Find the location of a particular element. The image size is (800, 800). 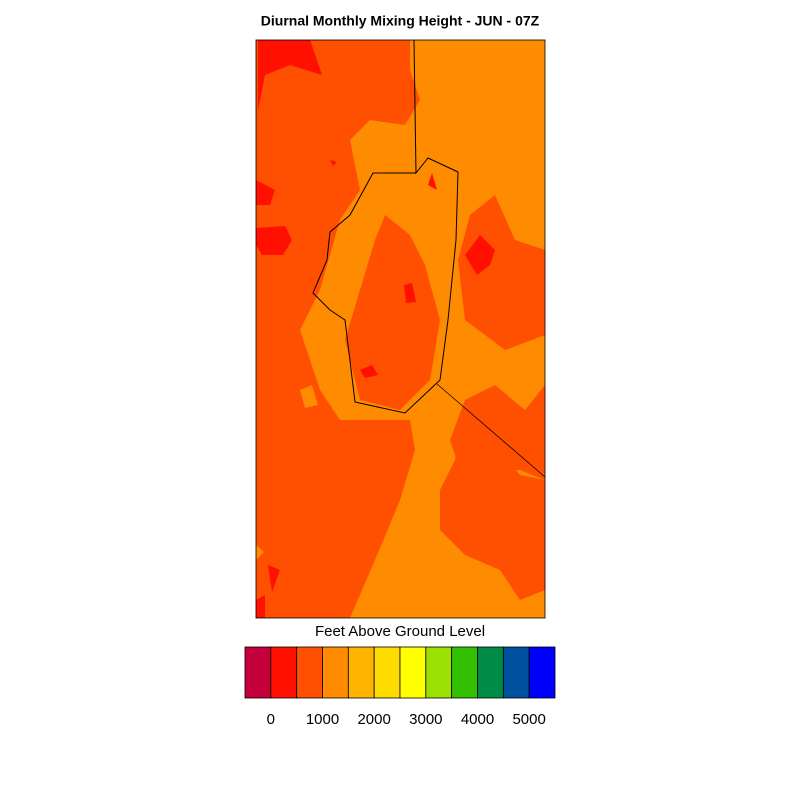

colorbar-label: Feet Above Ground Level is located at coordinates (400, 631).